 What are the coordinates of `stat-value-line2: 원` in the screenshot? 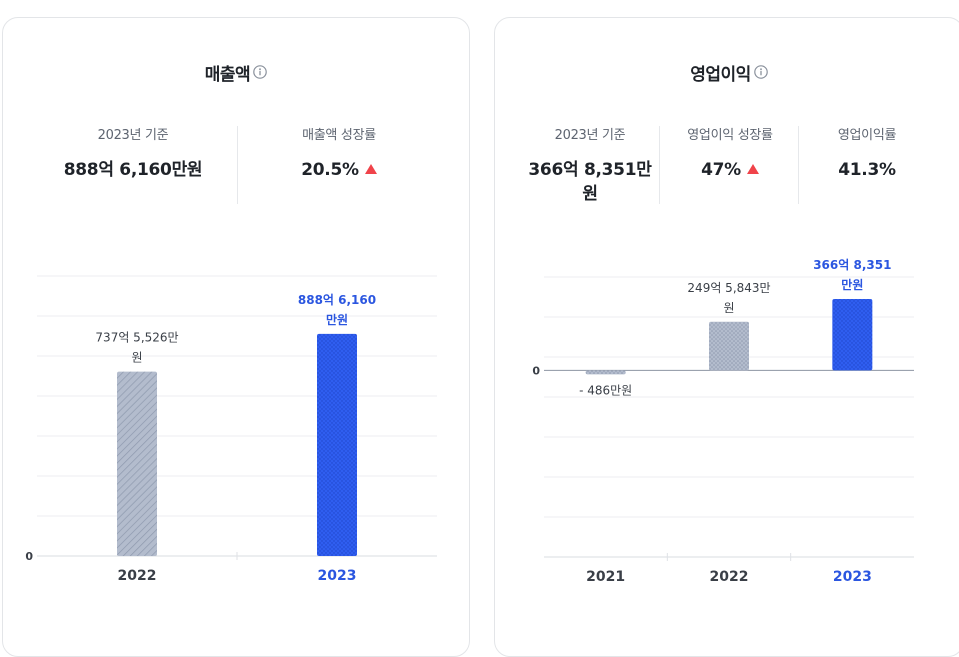 It's located at (590, 194).